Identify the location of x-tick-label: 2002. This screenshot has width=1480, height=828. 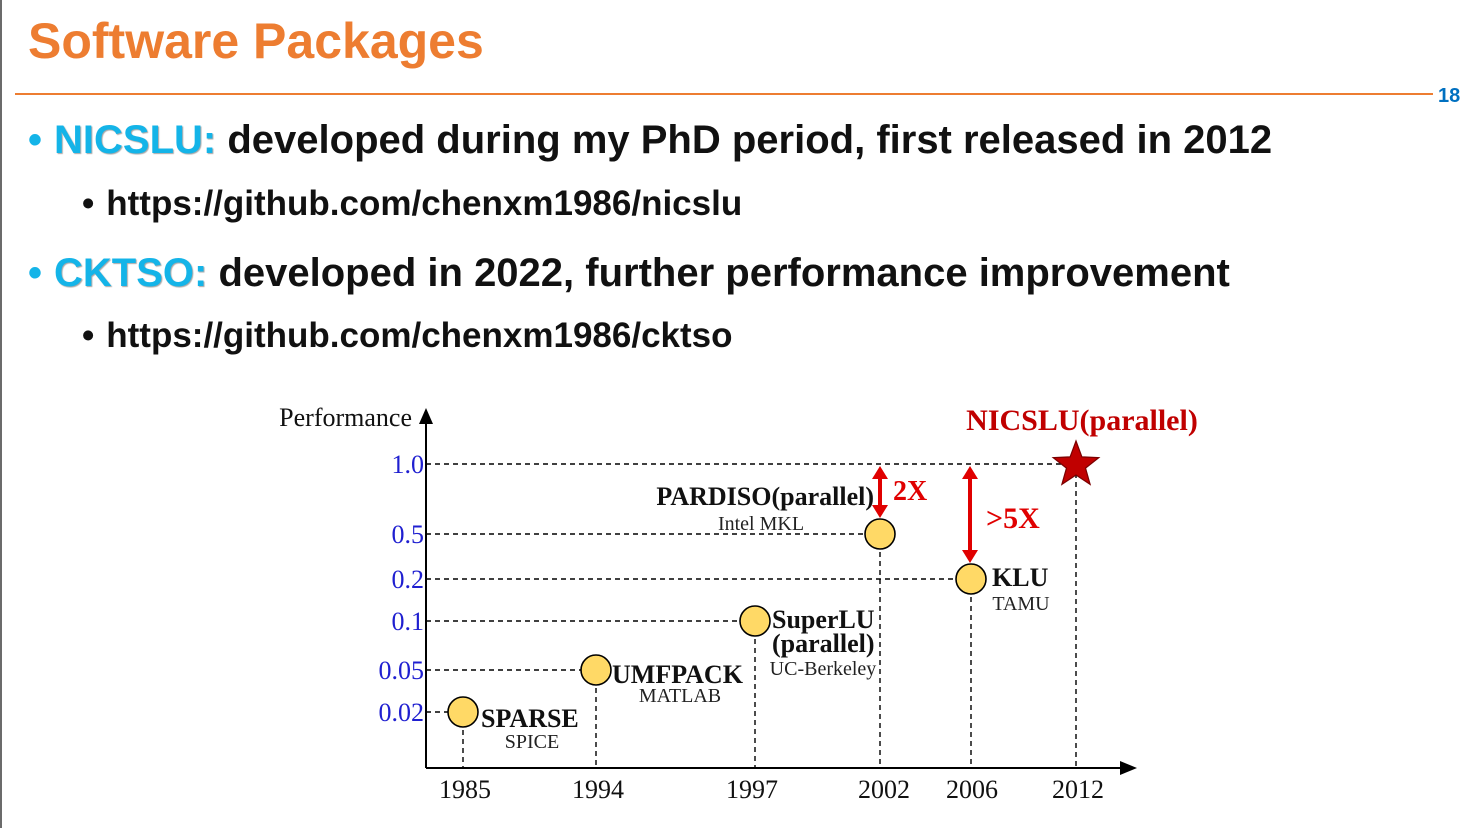
(884, 789).